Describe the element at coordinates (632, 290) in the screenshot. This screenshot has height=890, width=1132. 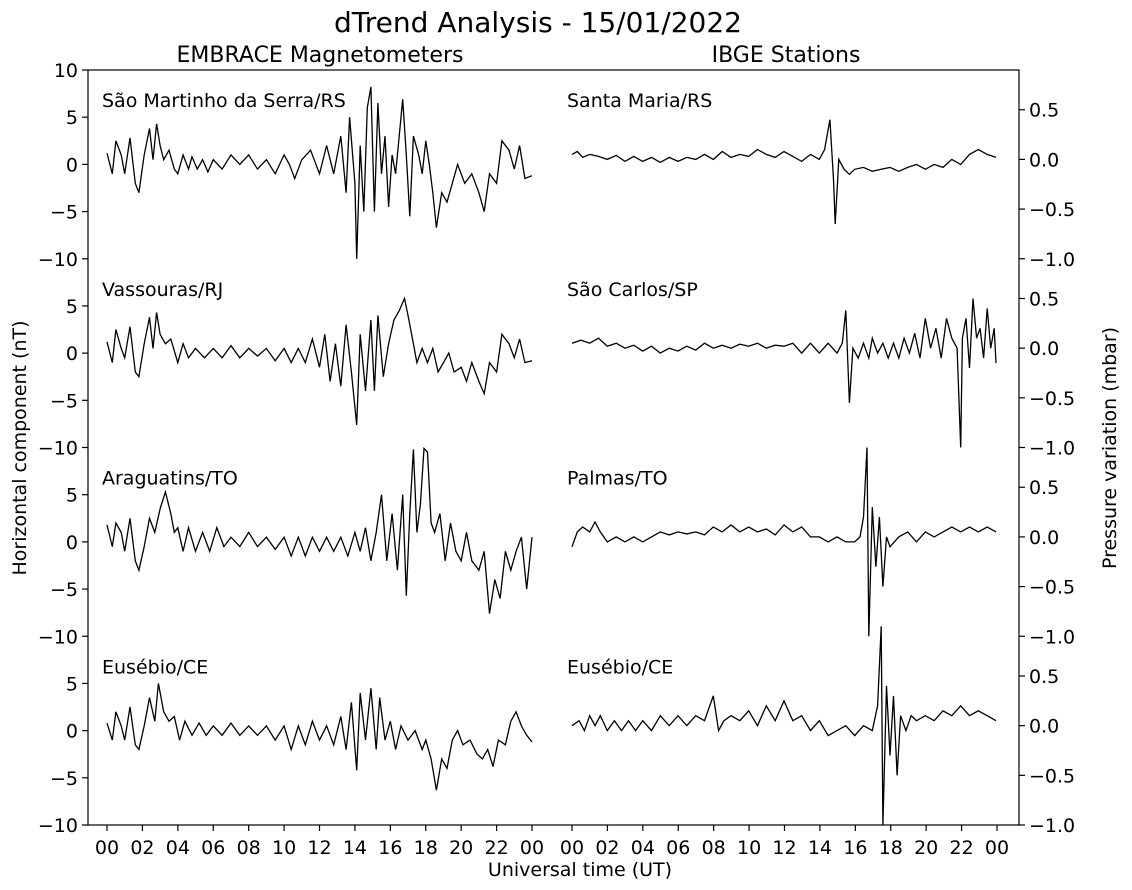
I see `station-label: São Carlos/SP` at that location.